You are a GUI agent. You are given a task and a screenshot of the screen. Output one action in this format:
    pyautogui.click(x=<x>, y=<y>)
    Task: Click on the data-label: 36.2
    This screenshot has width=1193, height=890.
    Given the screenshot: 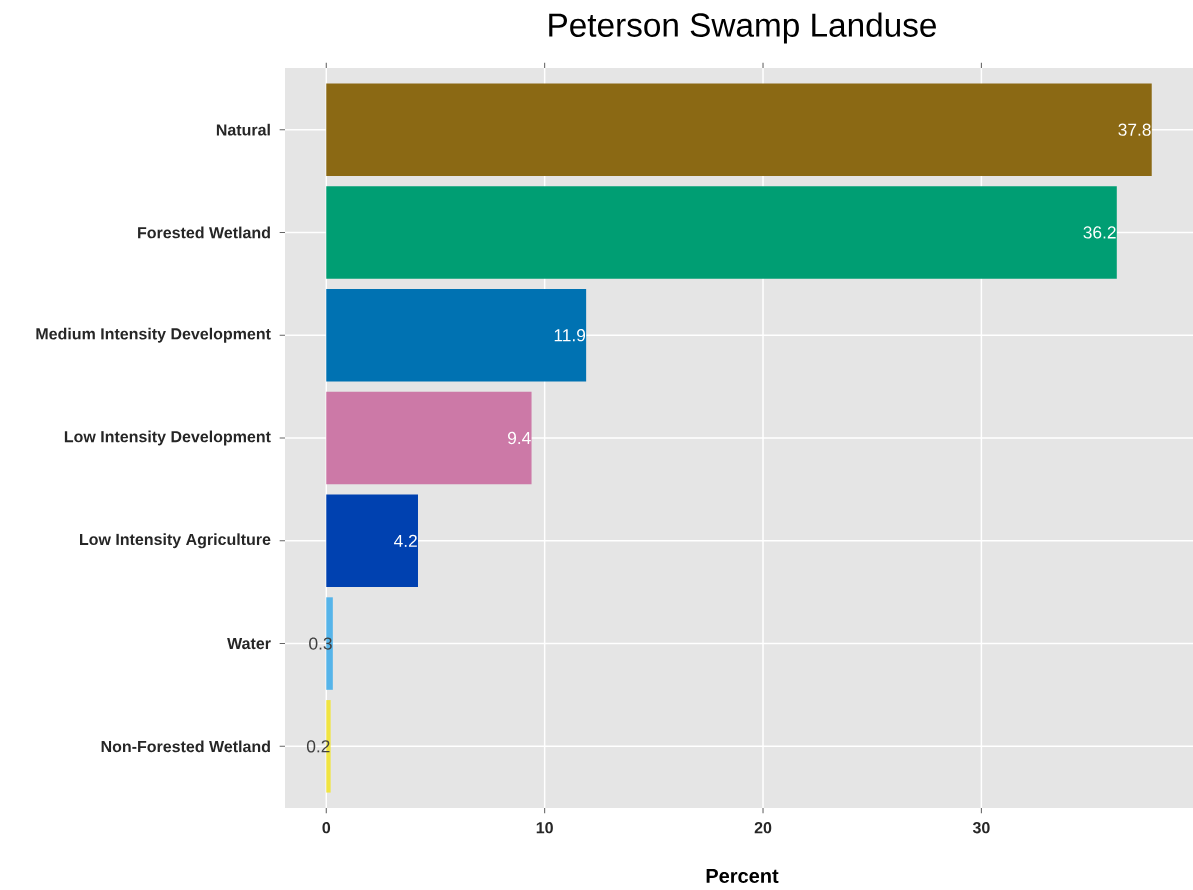 What is the action you would take?
    pyautogui.click(x=1099, y=232)
    